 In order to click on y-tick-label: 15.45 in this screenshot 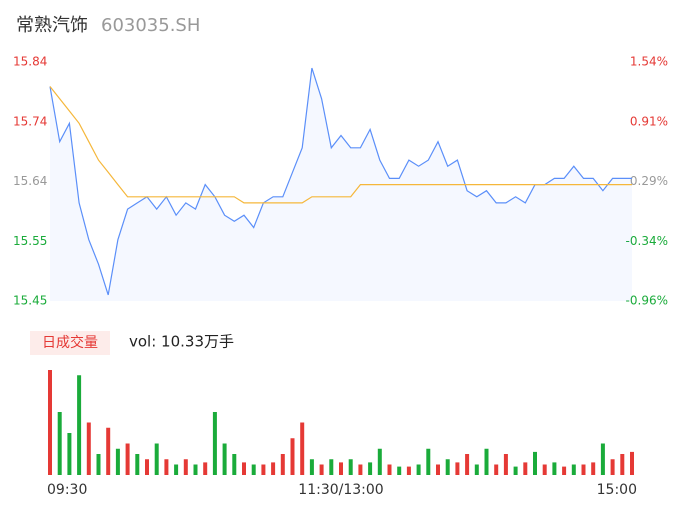, I will do `click(30, 301)`.